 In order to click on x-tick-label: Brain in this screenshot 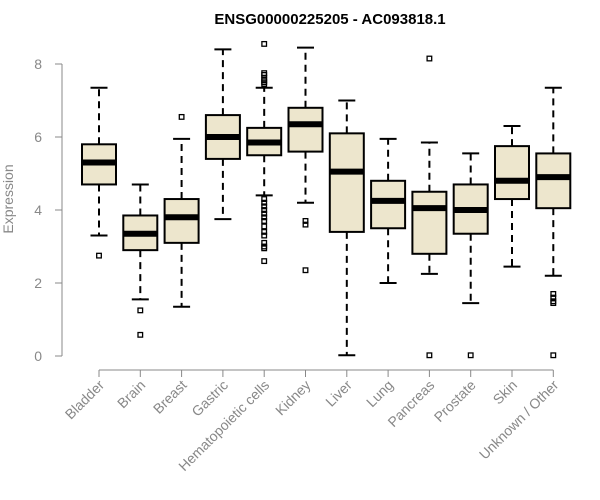, I will do `click(131, 394)`.